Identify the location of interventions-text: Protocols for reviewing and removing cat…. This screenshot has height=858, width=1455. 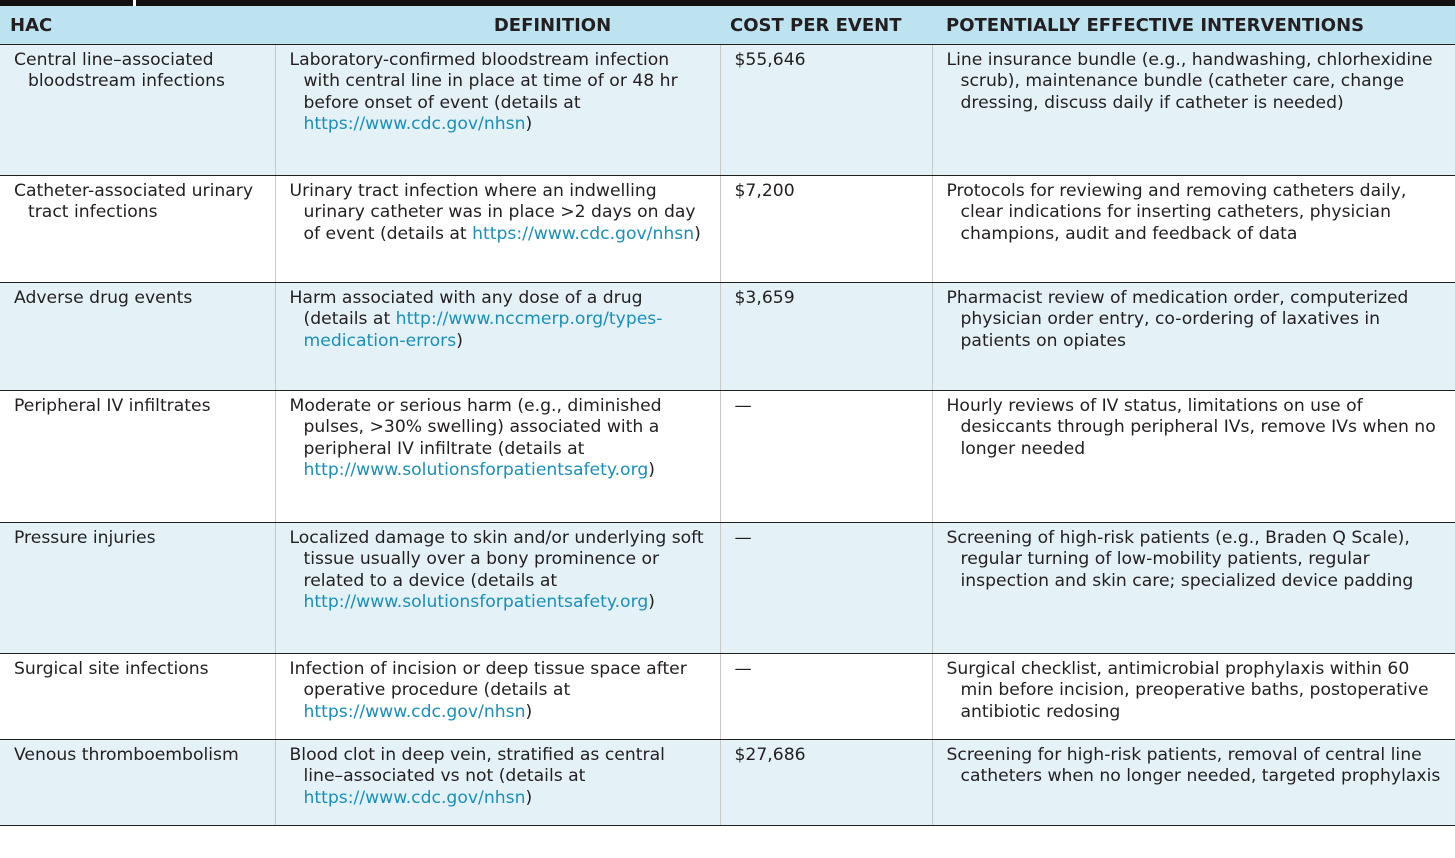
(1176, 212).